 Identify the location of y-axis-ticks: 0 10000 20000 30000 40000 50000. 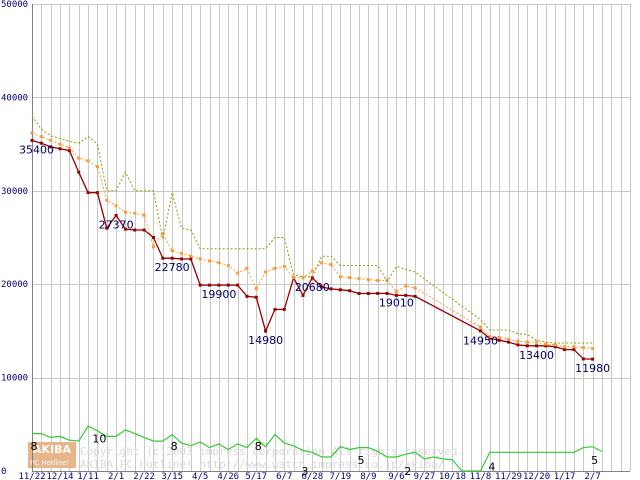
(14, 238).